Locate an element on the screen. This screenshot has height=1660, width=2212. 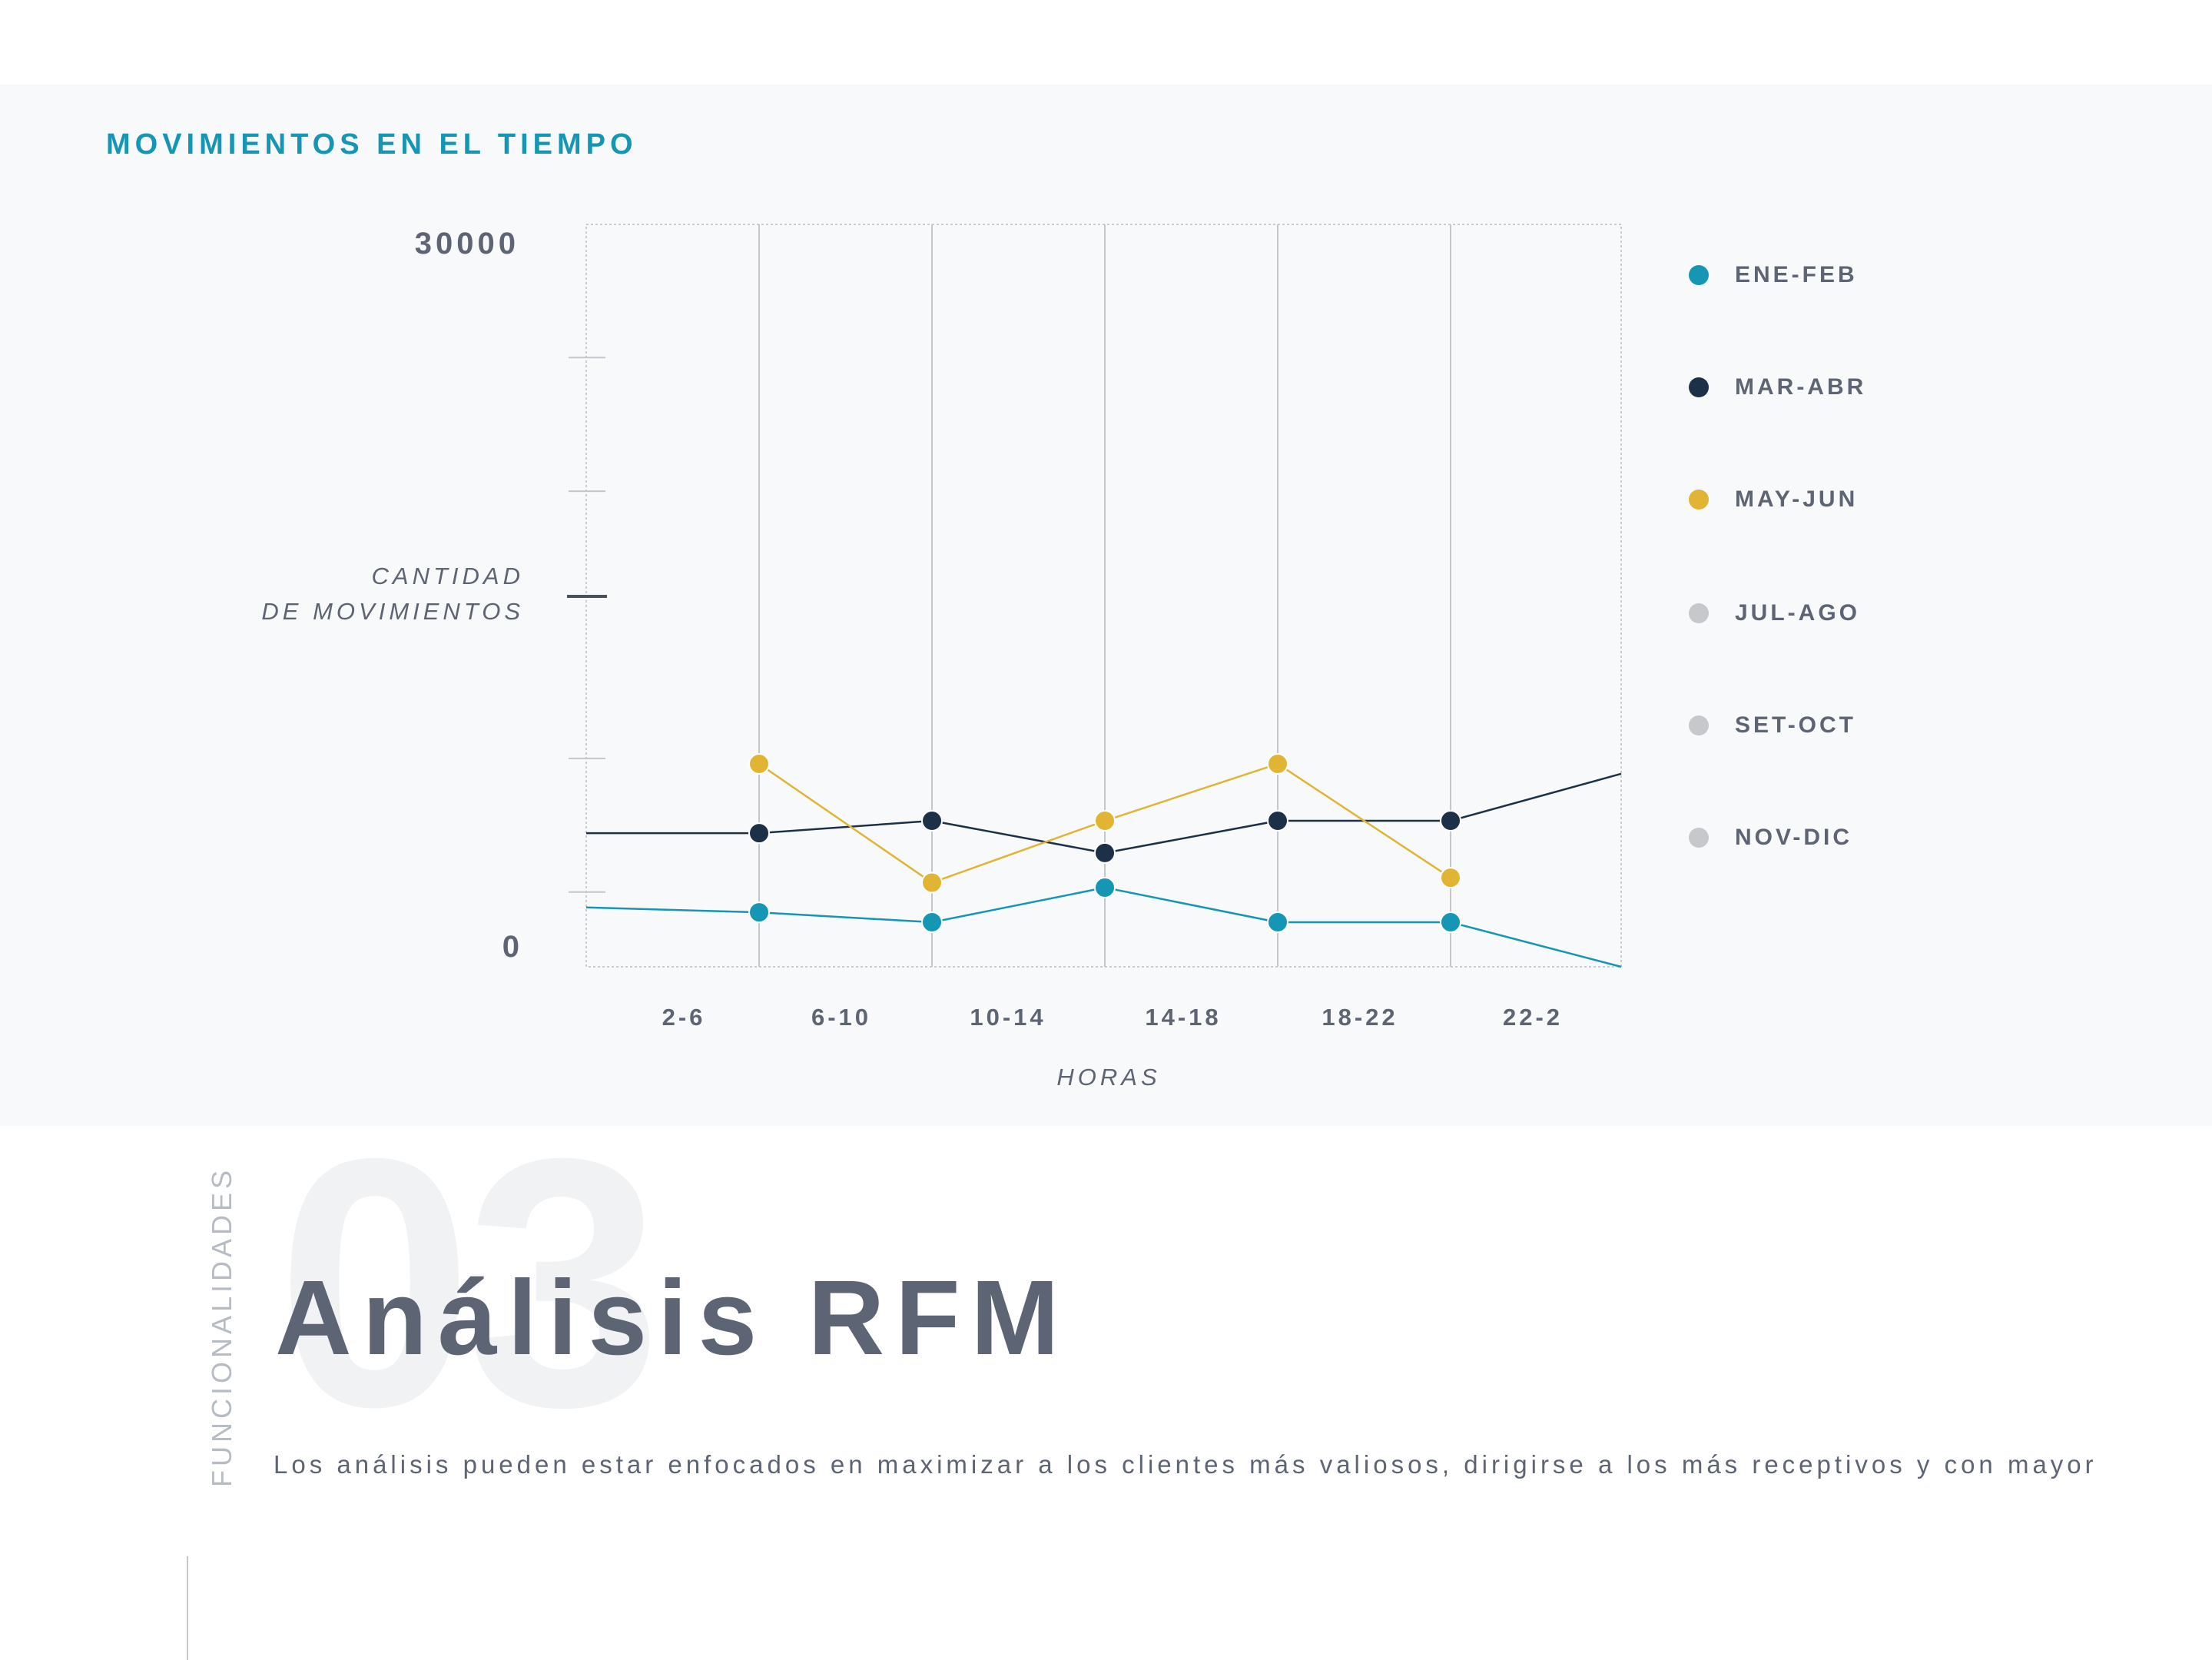
x-tick-label: 18-22 is located at coordinates (1360, 1017).